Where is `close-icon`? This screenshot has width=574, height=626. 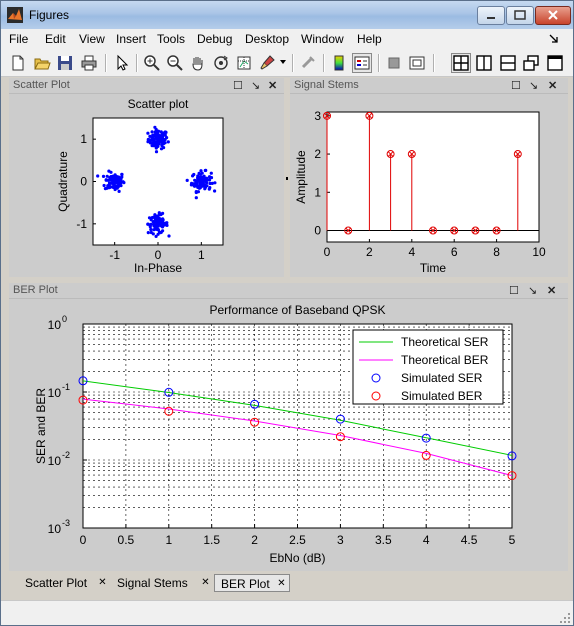 close-icon is located at coordinates (553, 15).